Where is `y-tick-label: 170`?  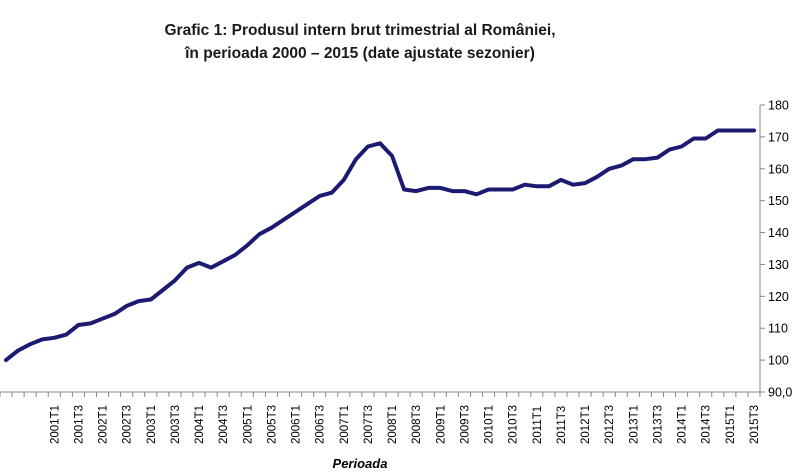 y-tick-label: 170 is located at coordinates (778, 137).